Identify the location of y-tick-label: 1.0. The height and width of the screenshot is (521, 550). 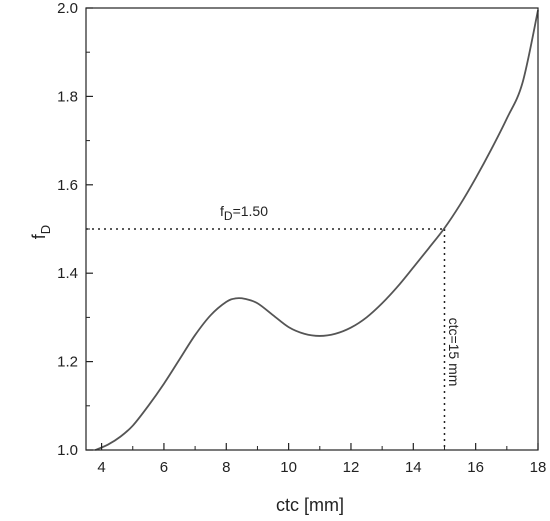
(67, 450).